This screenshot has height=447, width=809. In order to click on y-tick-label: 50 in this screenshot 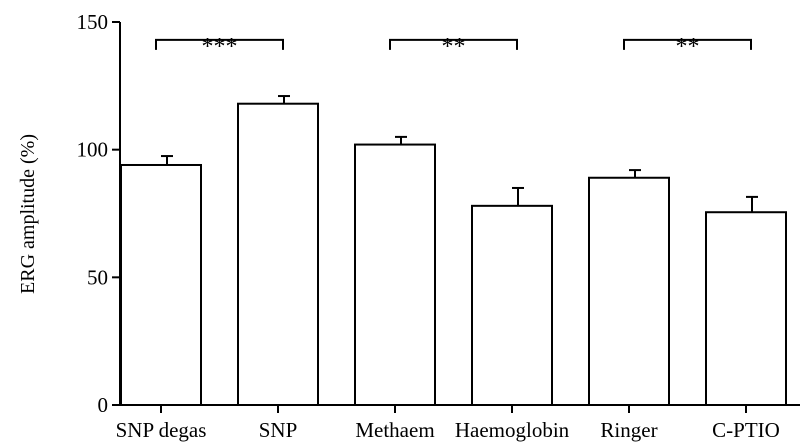, I will do `click(97, 277)`.